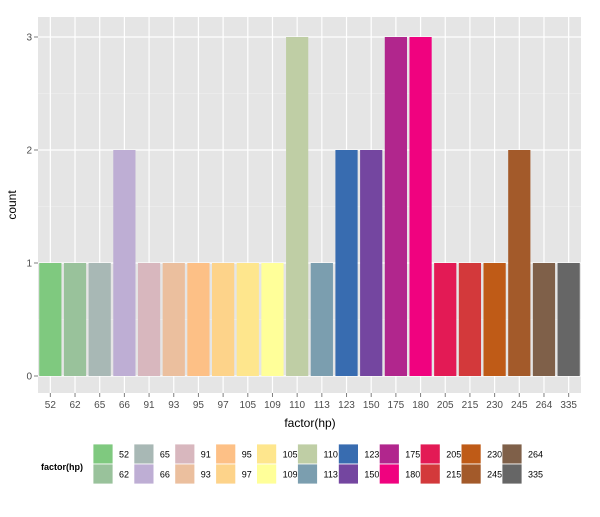  What do you see at coordinates (331, 475) in the screenshot?
I see `legend-label-113: 113` at bounding box center [331, 475].